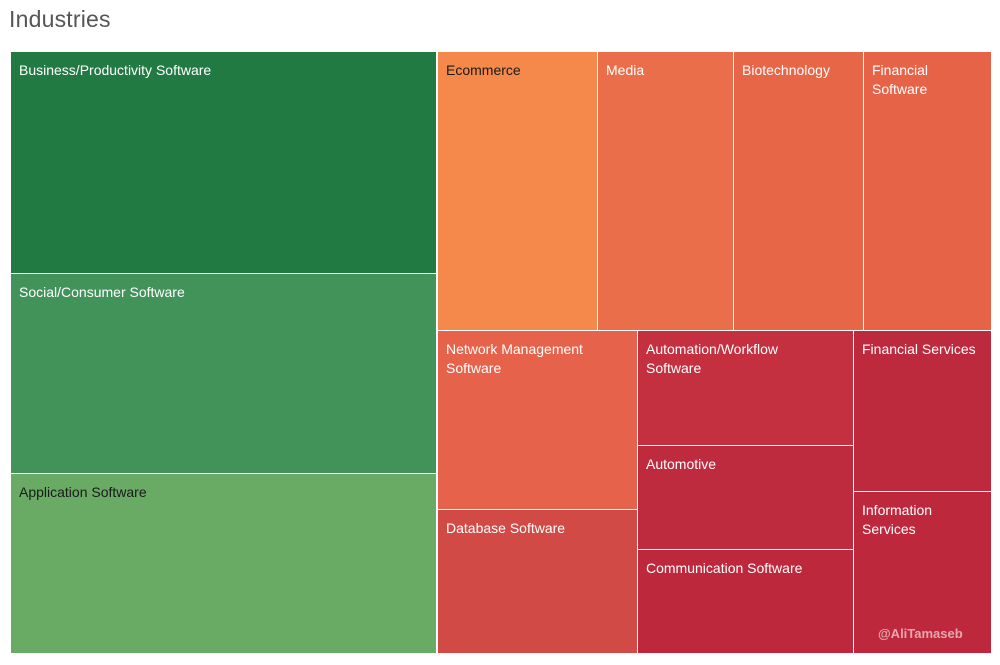 This screenshot has width=1000, height=665. What do you see at coordinates (625, 70) in the screenshot?
I see `treemap-cell-label: Media` at bounding box center [625, 70].